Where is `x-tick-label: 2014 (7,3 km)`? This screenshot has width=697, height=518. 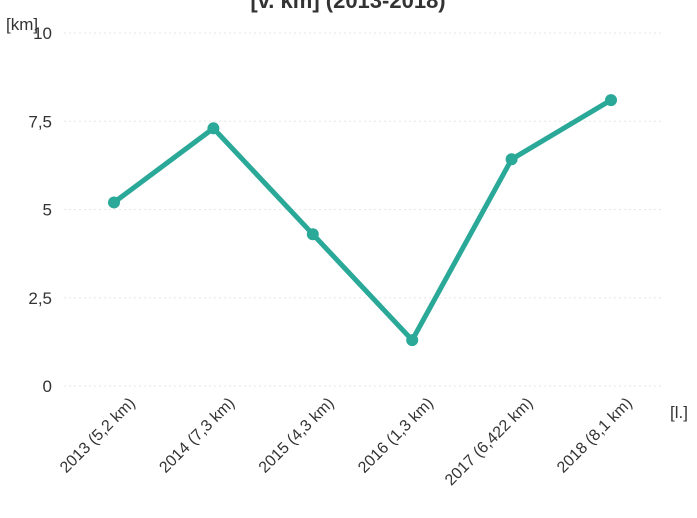 x-tick-label: 2014 (7,3 km) is located at coordinates (197, 436).